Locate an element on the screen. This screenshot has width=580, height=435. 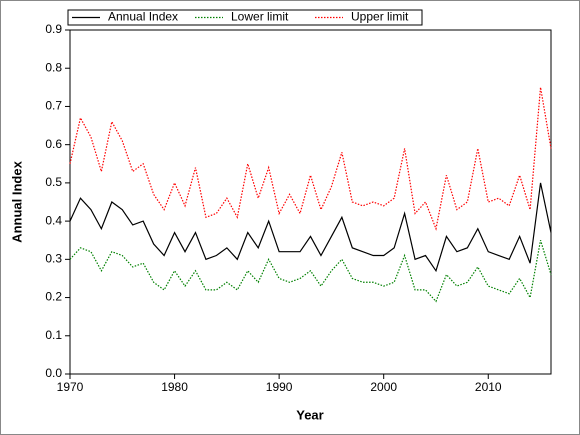
x-axis-title: Year is located at coordinates (309, 414).